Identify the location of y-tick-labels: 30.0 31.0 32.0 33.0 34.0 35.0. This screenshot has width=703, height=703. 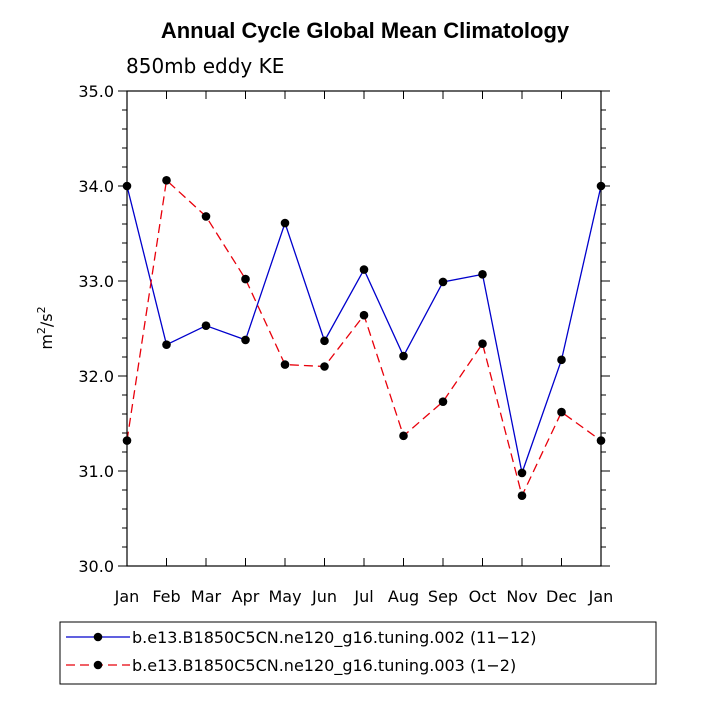
(96, 329).